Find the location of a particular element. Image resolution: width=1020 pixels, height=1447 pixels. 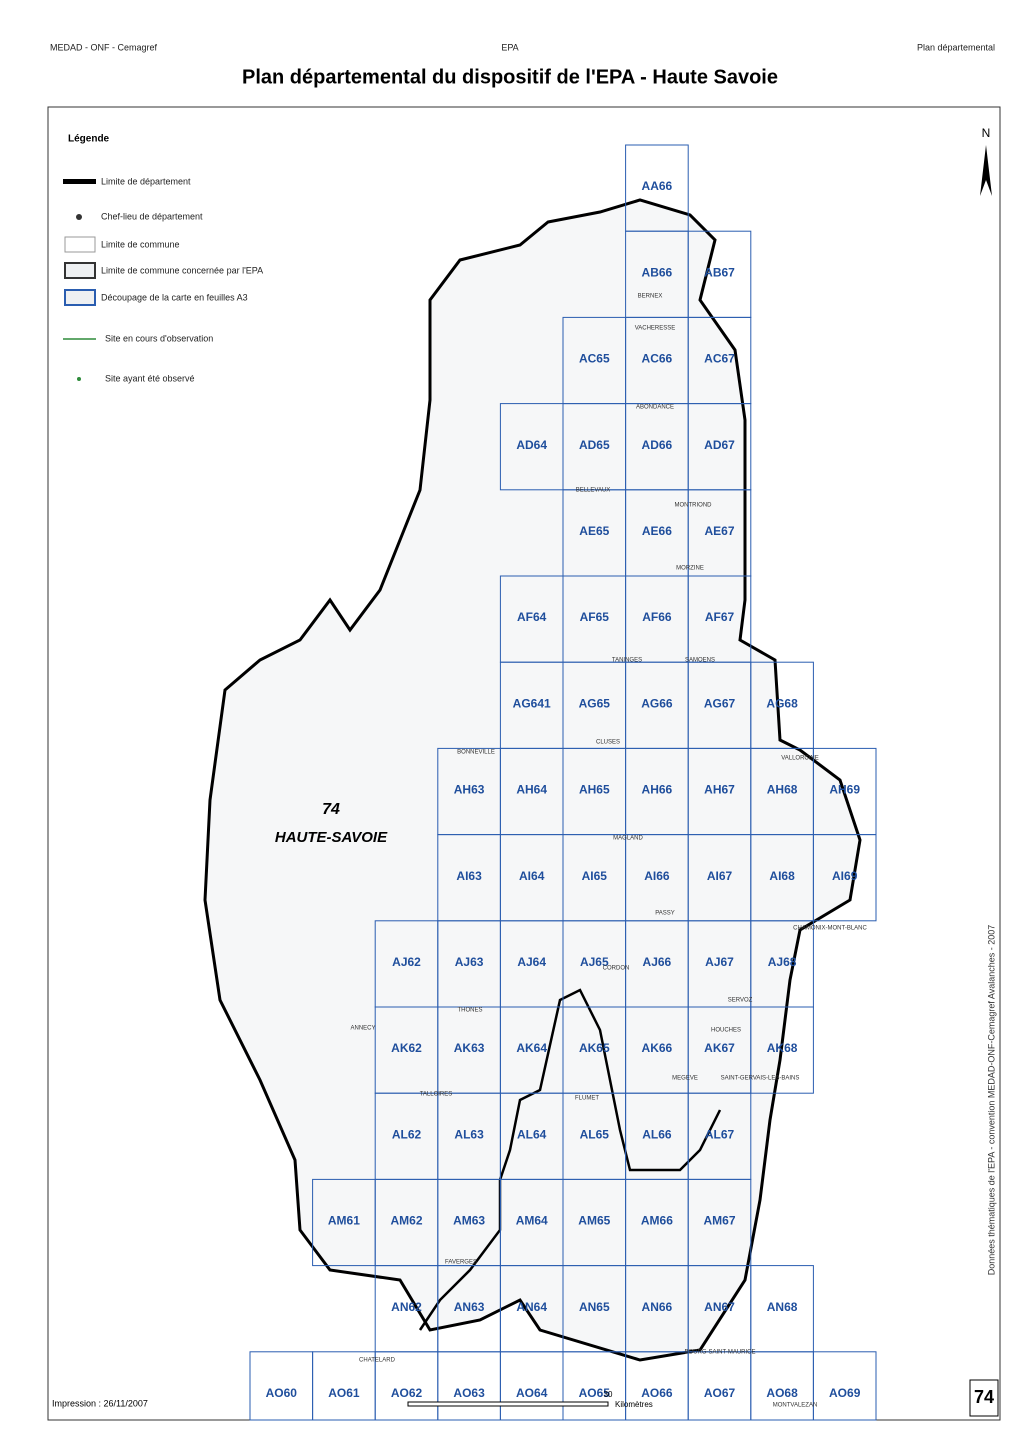

sheet-label: AD67 is located at coordinates (719, 445).